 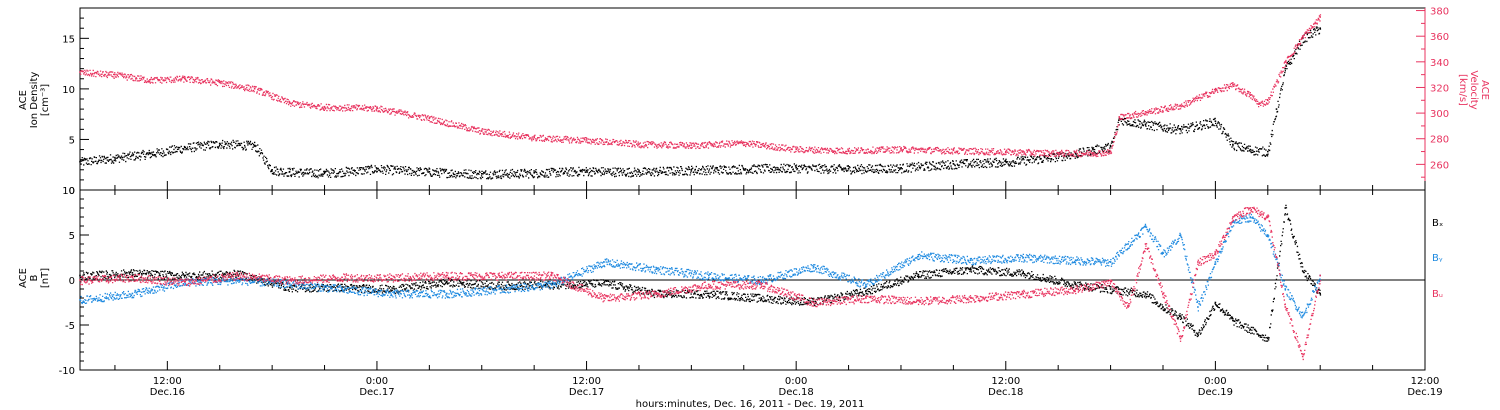 I want to click on date-tick-label-4: Dec.18, so click(x=1005, y=392).